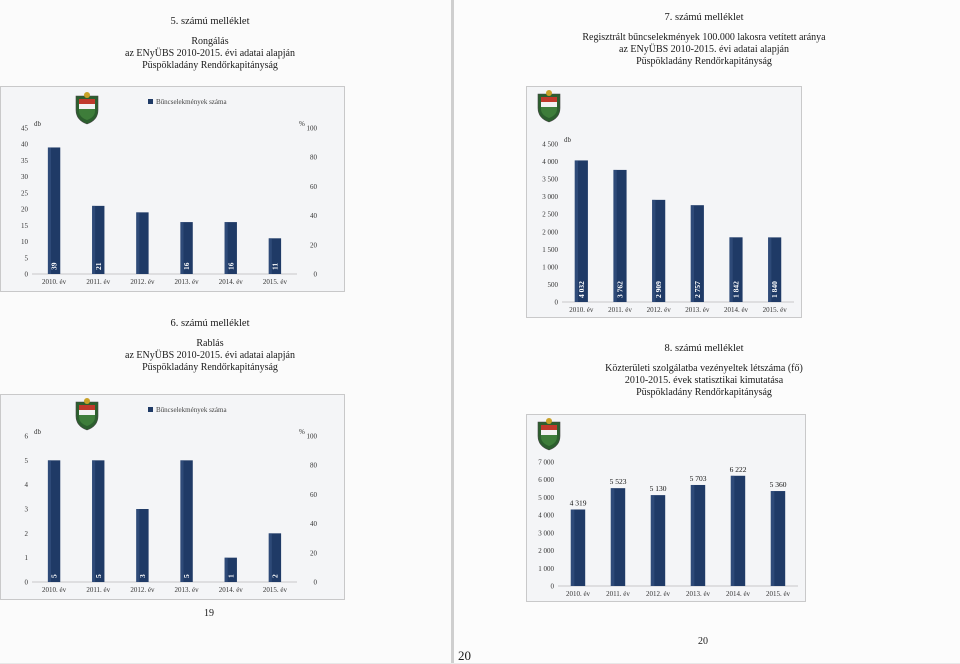  Describe the element at coordinates (314, 187) in the screenshot. I see `chart5-y2tick-label: 60` at that location.